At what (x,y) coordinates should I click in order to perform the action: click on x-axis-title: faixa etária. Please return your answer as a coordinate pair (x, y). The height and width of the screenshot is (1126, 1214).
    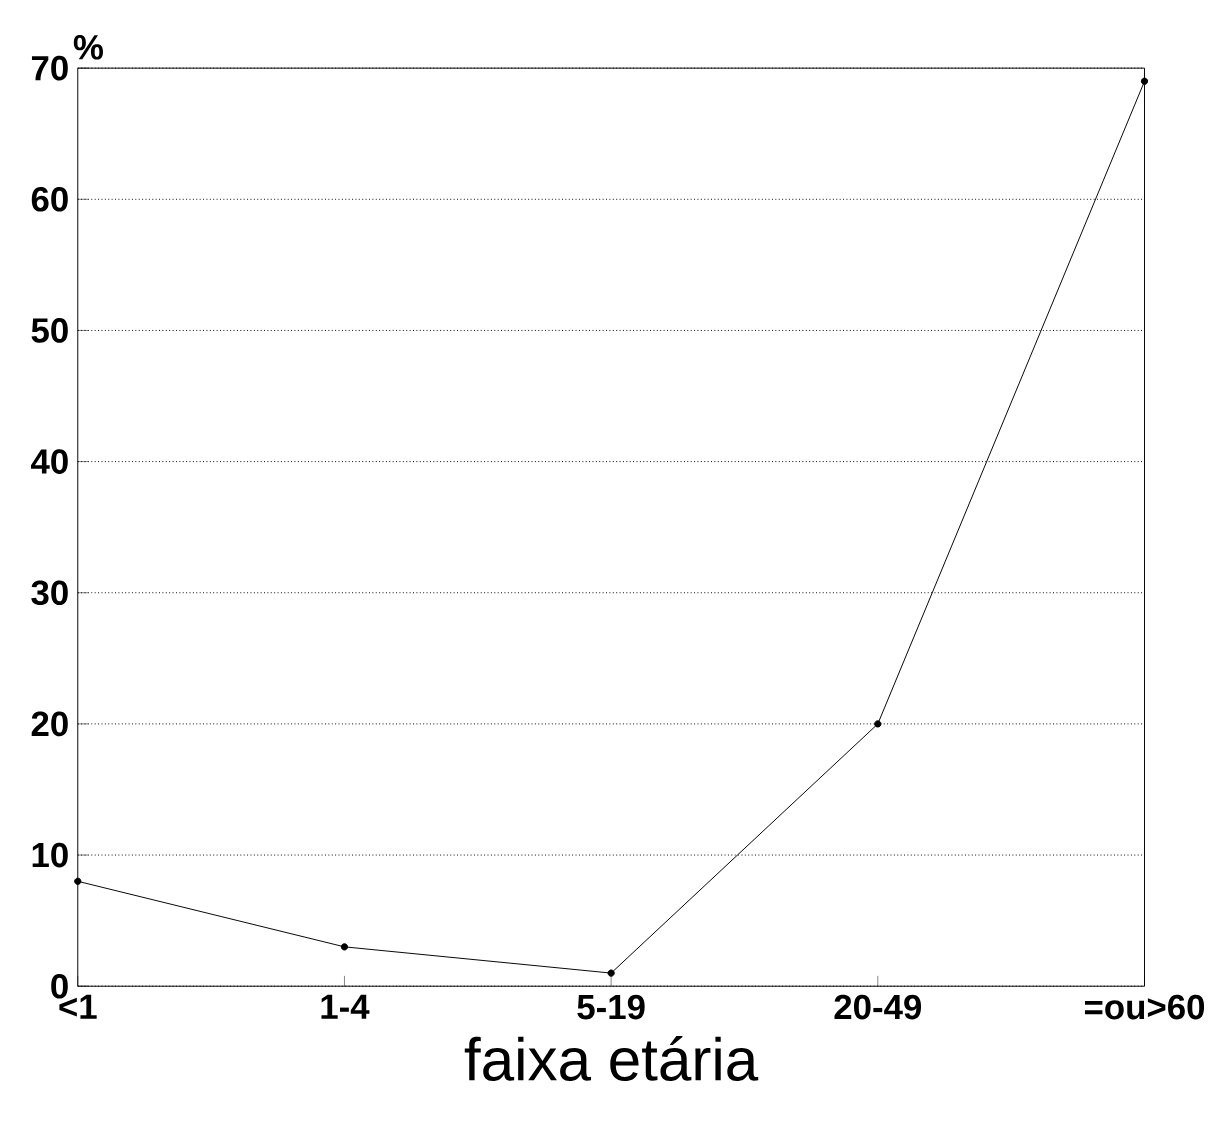
    Looking at the image, I should click on (611, 1058).